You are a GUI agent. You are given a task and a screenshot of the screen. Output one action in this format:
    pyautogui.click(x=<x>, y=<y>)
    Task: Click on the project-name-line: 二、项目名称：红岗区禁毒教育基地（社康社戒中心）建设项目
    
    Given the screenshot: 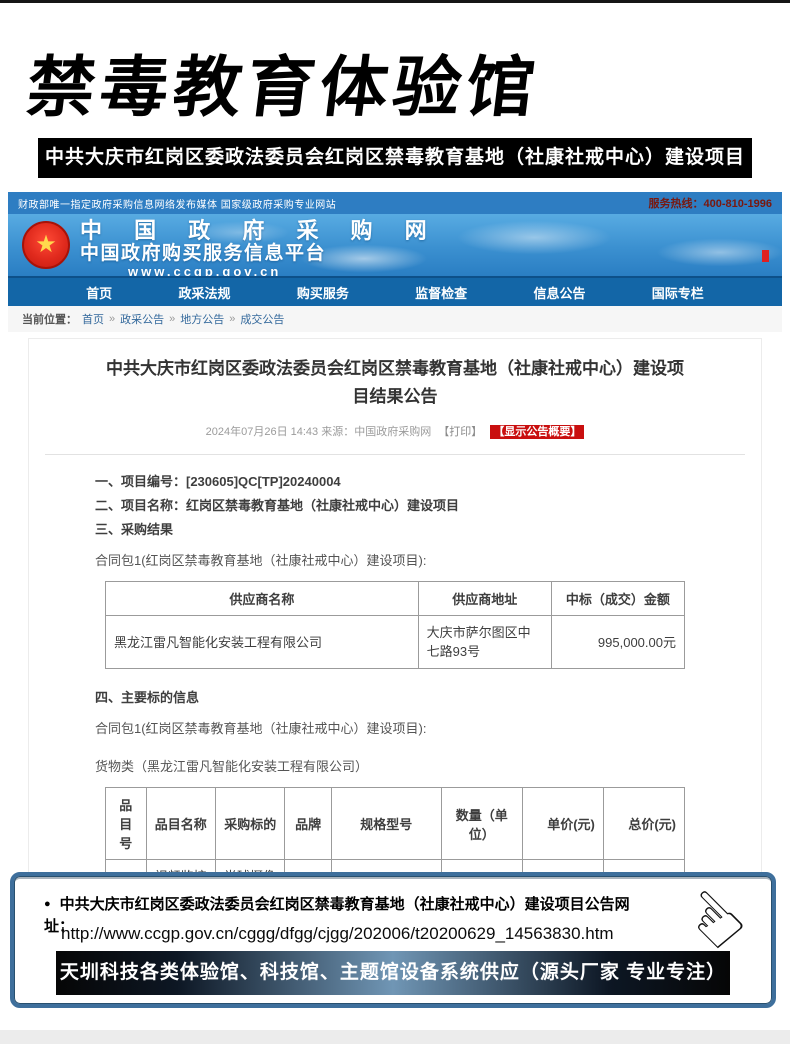 What is the action you would take?
    pyautogui.click(x=277, y=505)
    